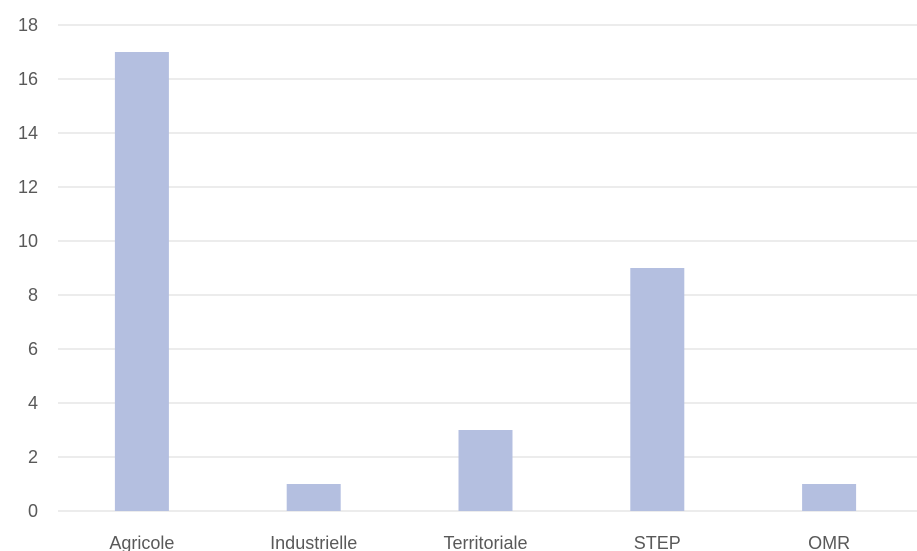 The height and width of the screenshot is (551, 917). Describe the element at coordinates (657, 389) in the screenshot. I see `bar-step` at that location.